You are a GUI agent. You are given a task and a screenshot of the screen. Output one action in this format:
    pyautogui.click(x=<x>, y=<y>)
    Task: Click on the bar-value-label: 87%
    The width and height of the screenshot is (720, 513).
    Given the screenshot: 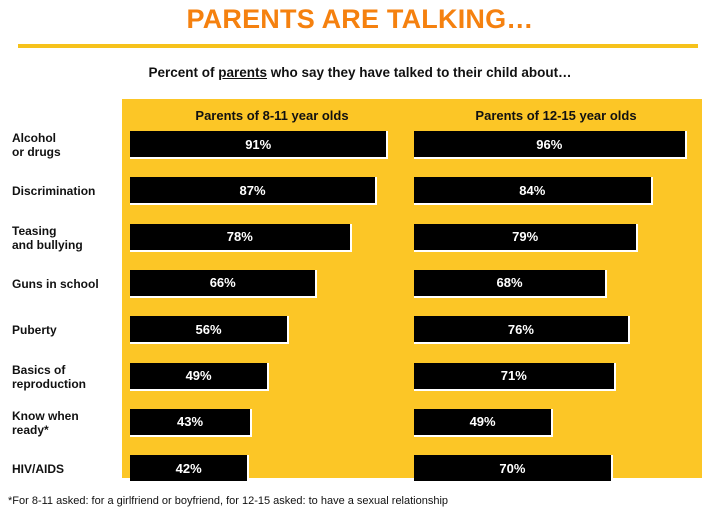 What is the action you would take?
    pyautogui.click(x=252, y=190)
    